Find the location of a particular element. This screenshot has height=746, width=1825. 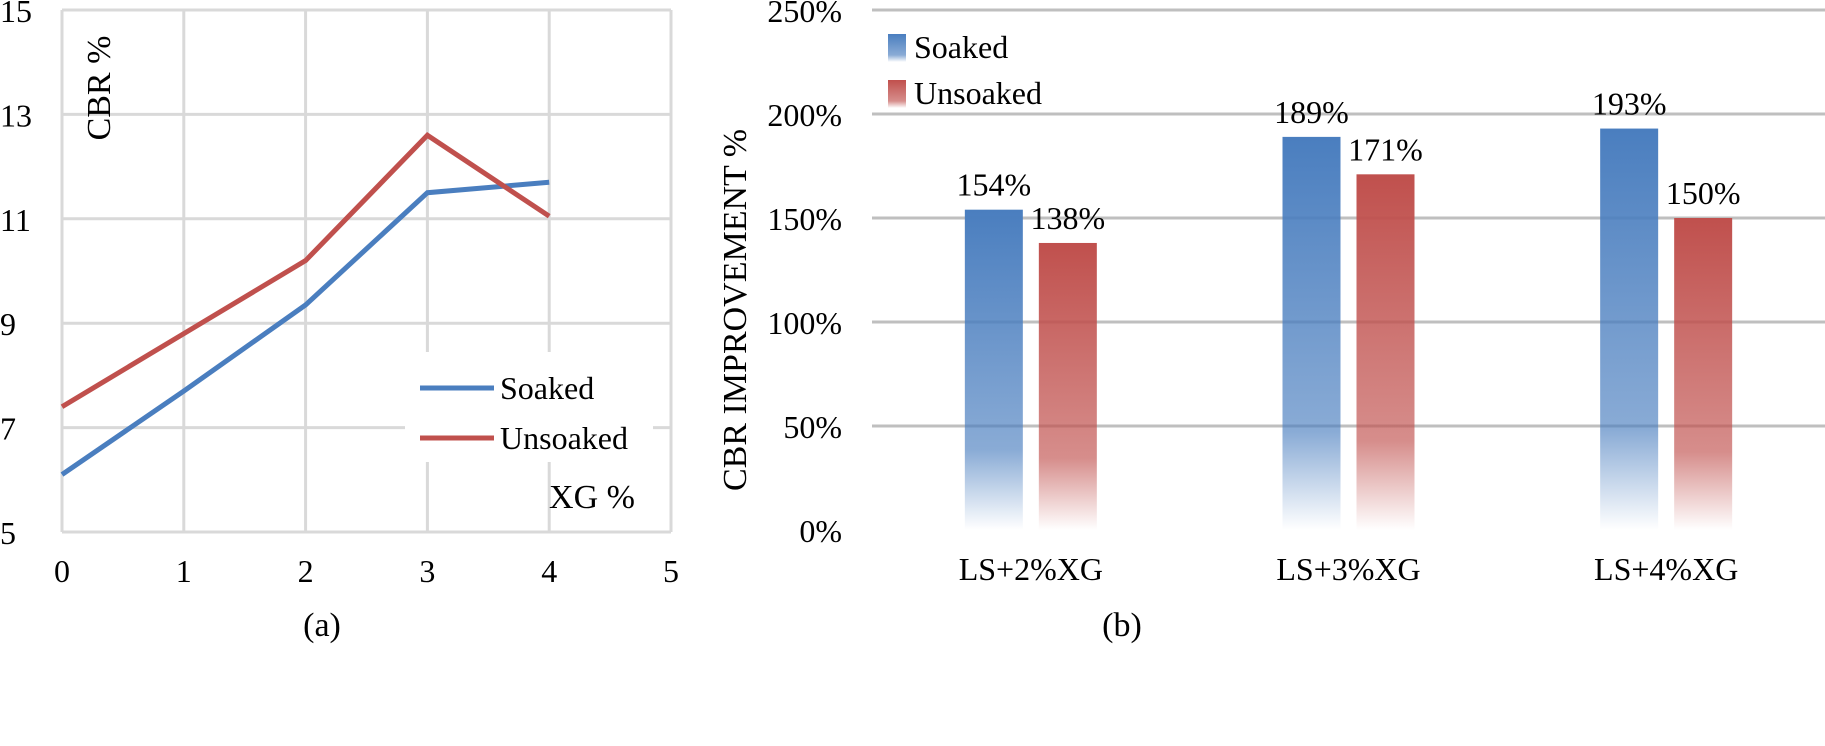

y-tick-label: 15 is located at coordinates (16, 14).